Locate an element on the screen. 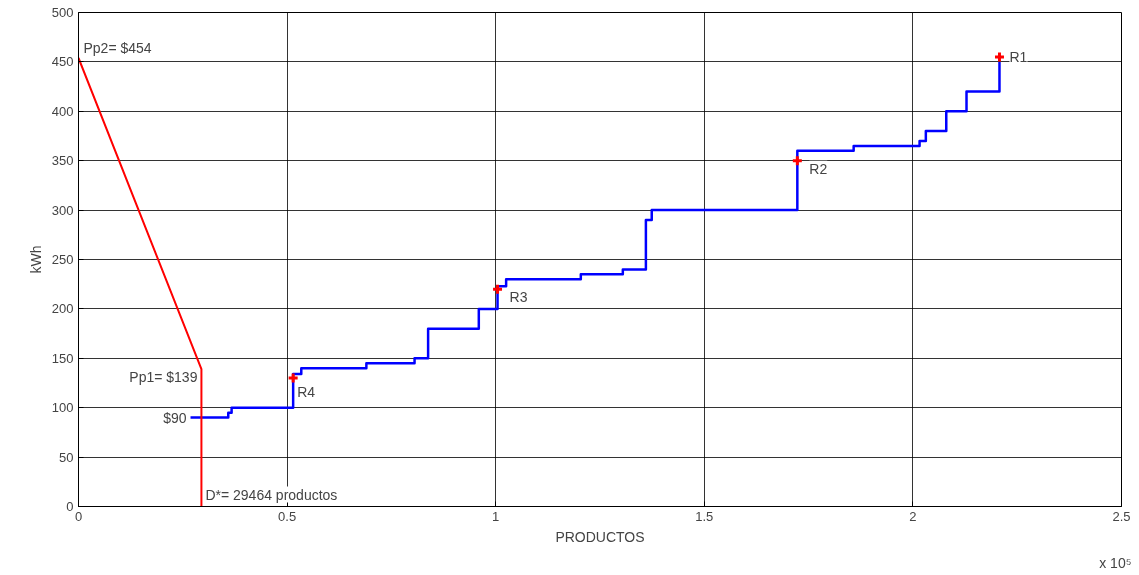 The height and width of the screenshot is (575, 1139). y-tick-label: 250 is located at coordinates (62, 259).